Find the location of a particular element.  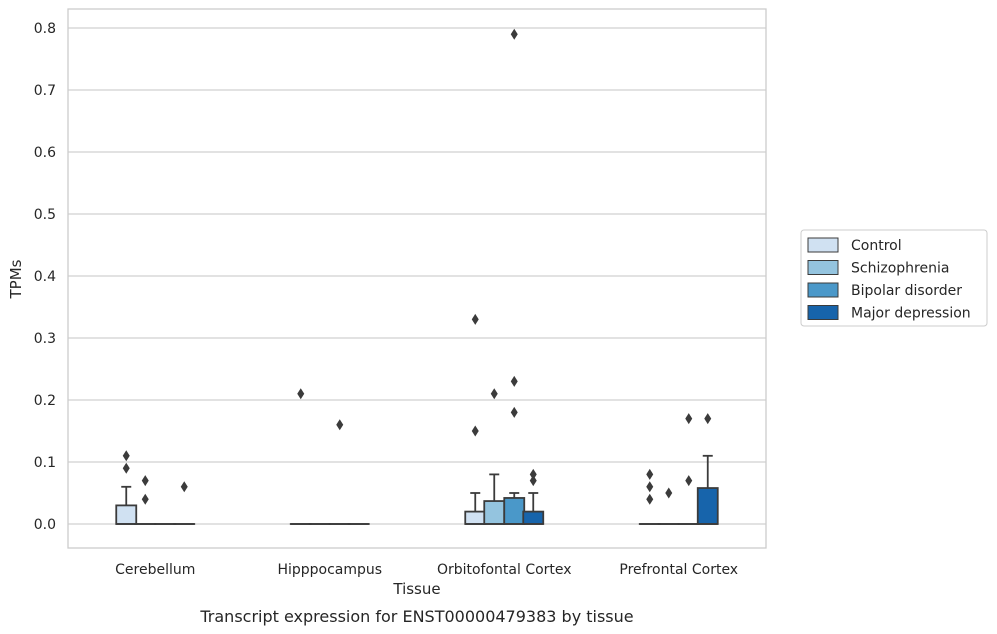

legend-label: Bipolar disorder is located at coordinates (906, 291).